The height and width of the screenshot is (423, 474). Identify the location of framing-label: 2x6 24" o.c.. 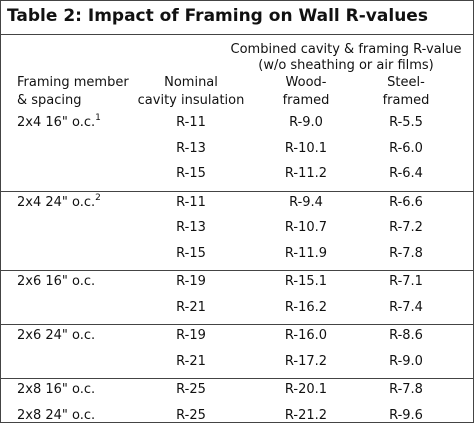
(56, 335).